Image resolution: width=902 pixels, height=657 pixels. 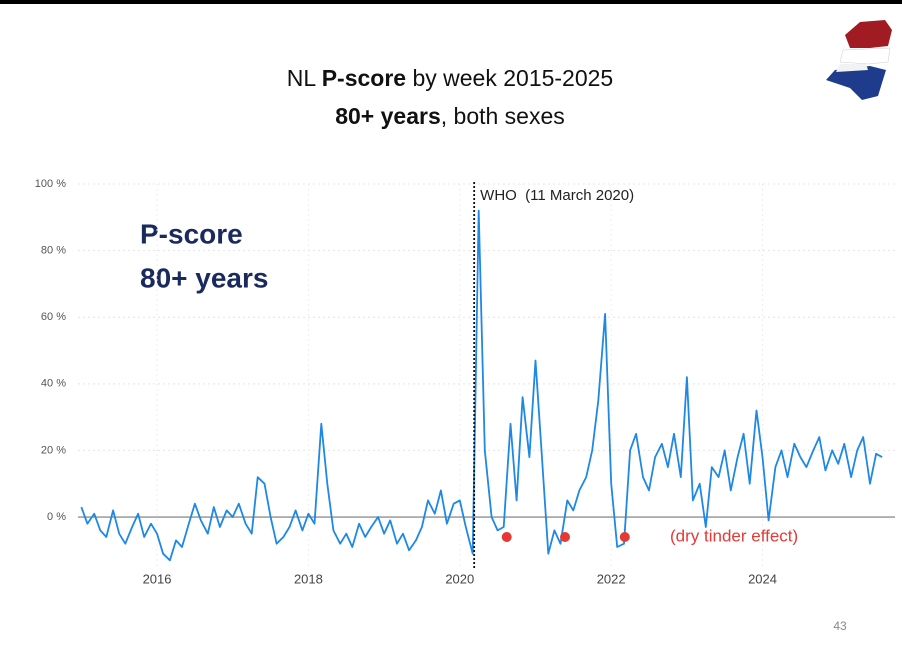 I want to click on chart-title: NL P-score by week 2015-2025, so click(x=450, y=78).